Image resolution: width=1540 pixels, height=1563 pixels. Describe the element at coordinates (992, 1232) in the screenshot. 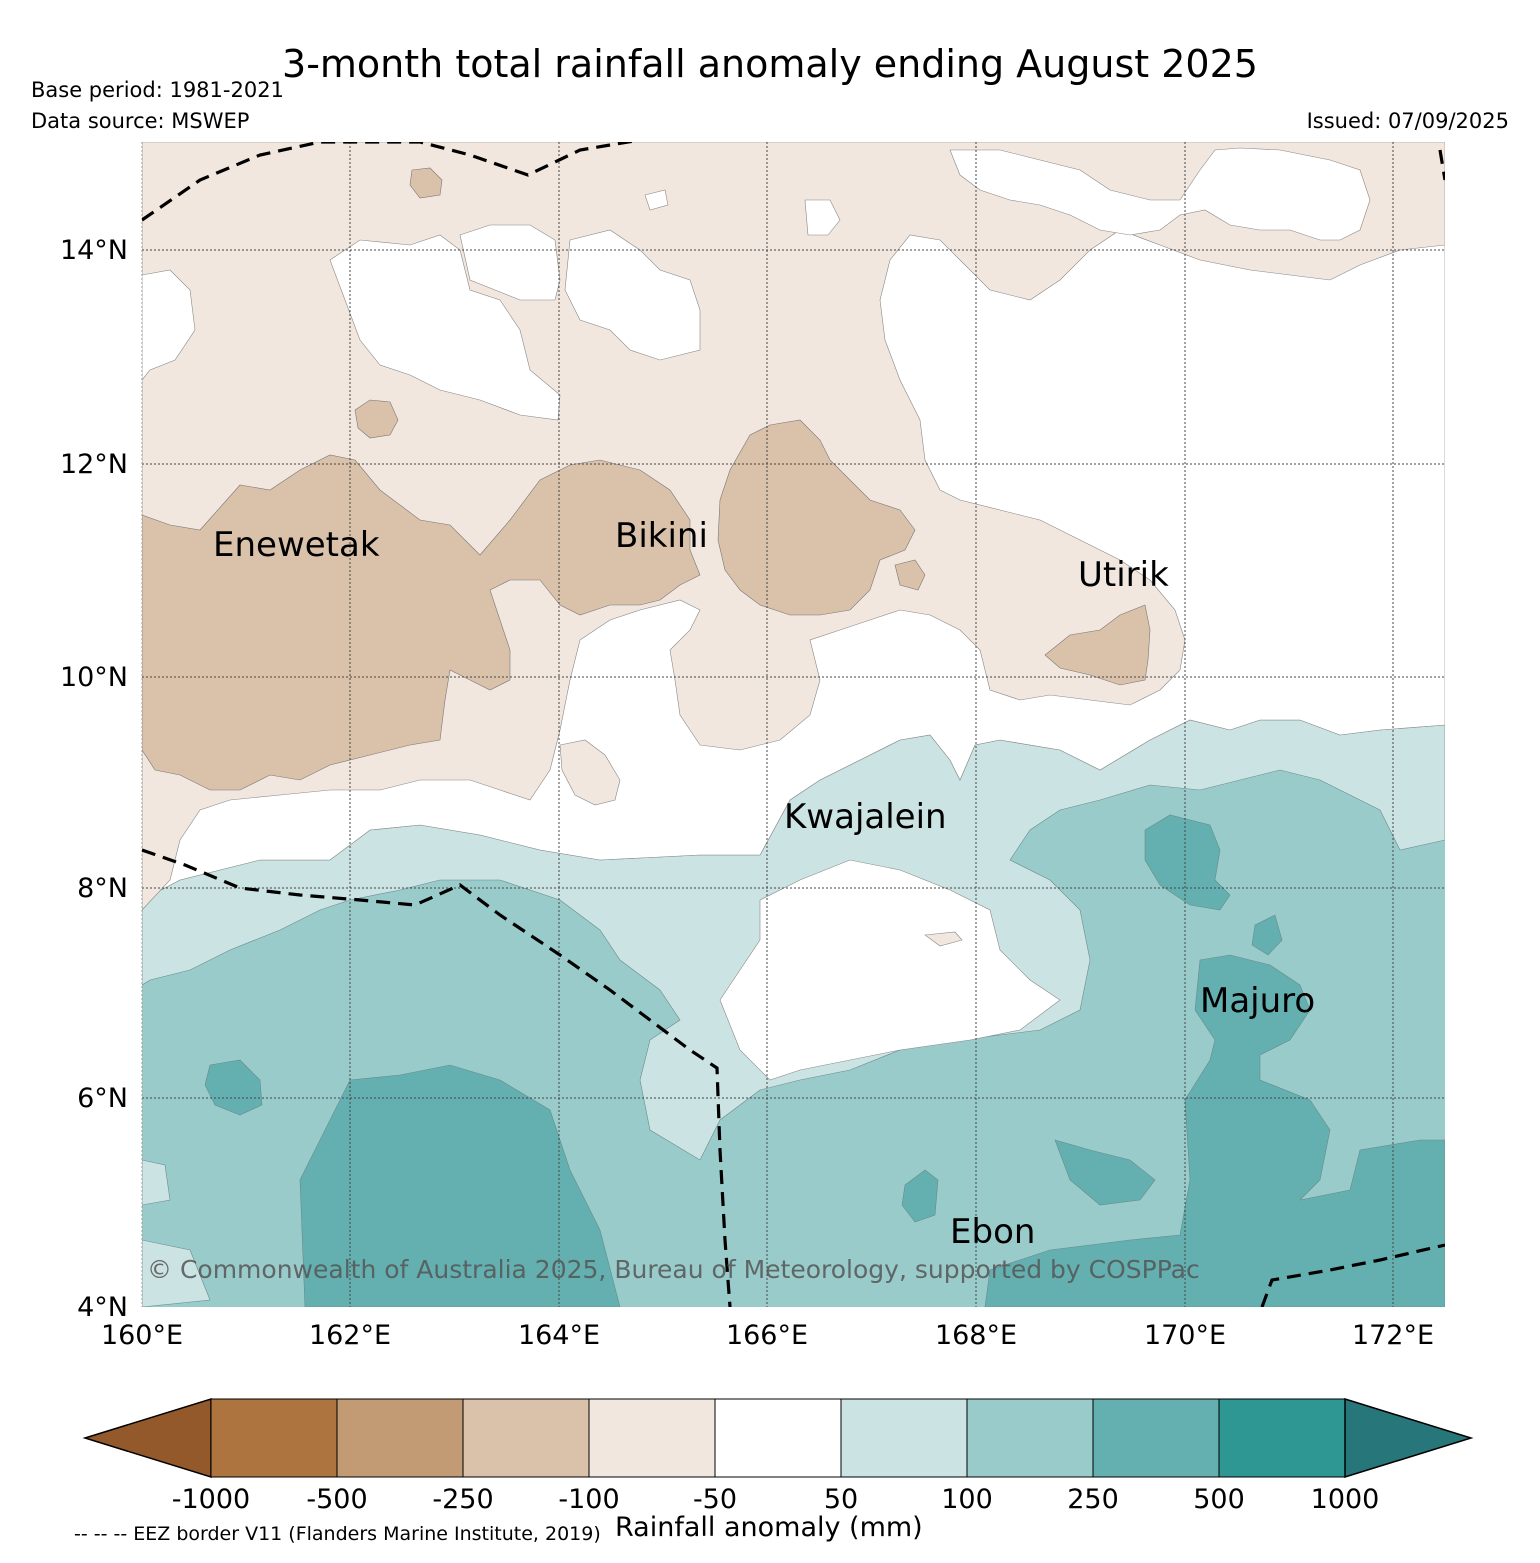

I see `place-label-ebon: Ebon` at that location.